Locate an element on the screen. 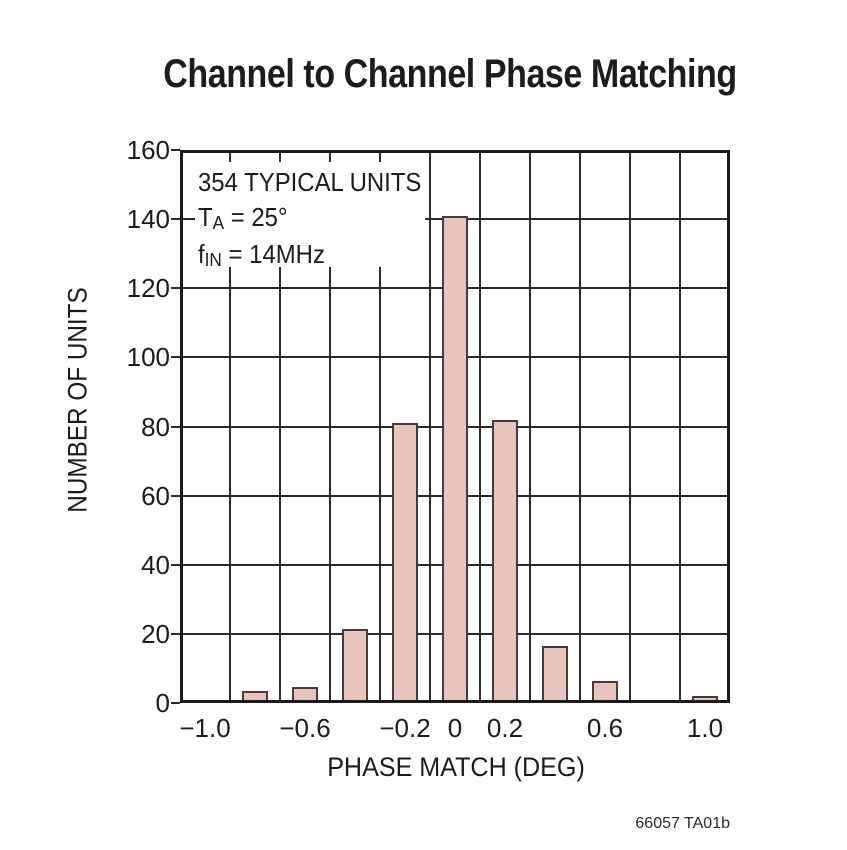 The image size is (847, 850). annotation-sample-size-text: 354 TYPICAL UNITS is located at coordinates (310, 182).